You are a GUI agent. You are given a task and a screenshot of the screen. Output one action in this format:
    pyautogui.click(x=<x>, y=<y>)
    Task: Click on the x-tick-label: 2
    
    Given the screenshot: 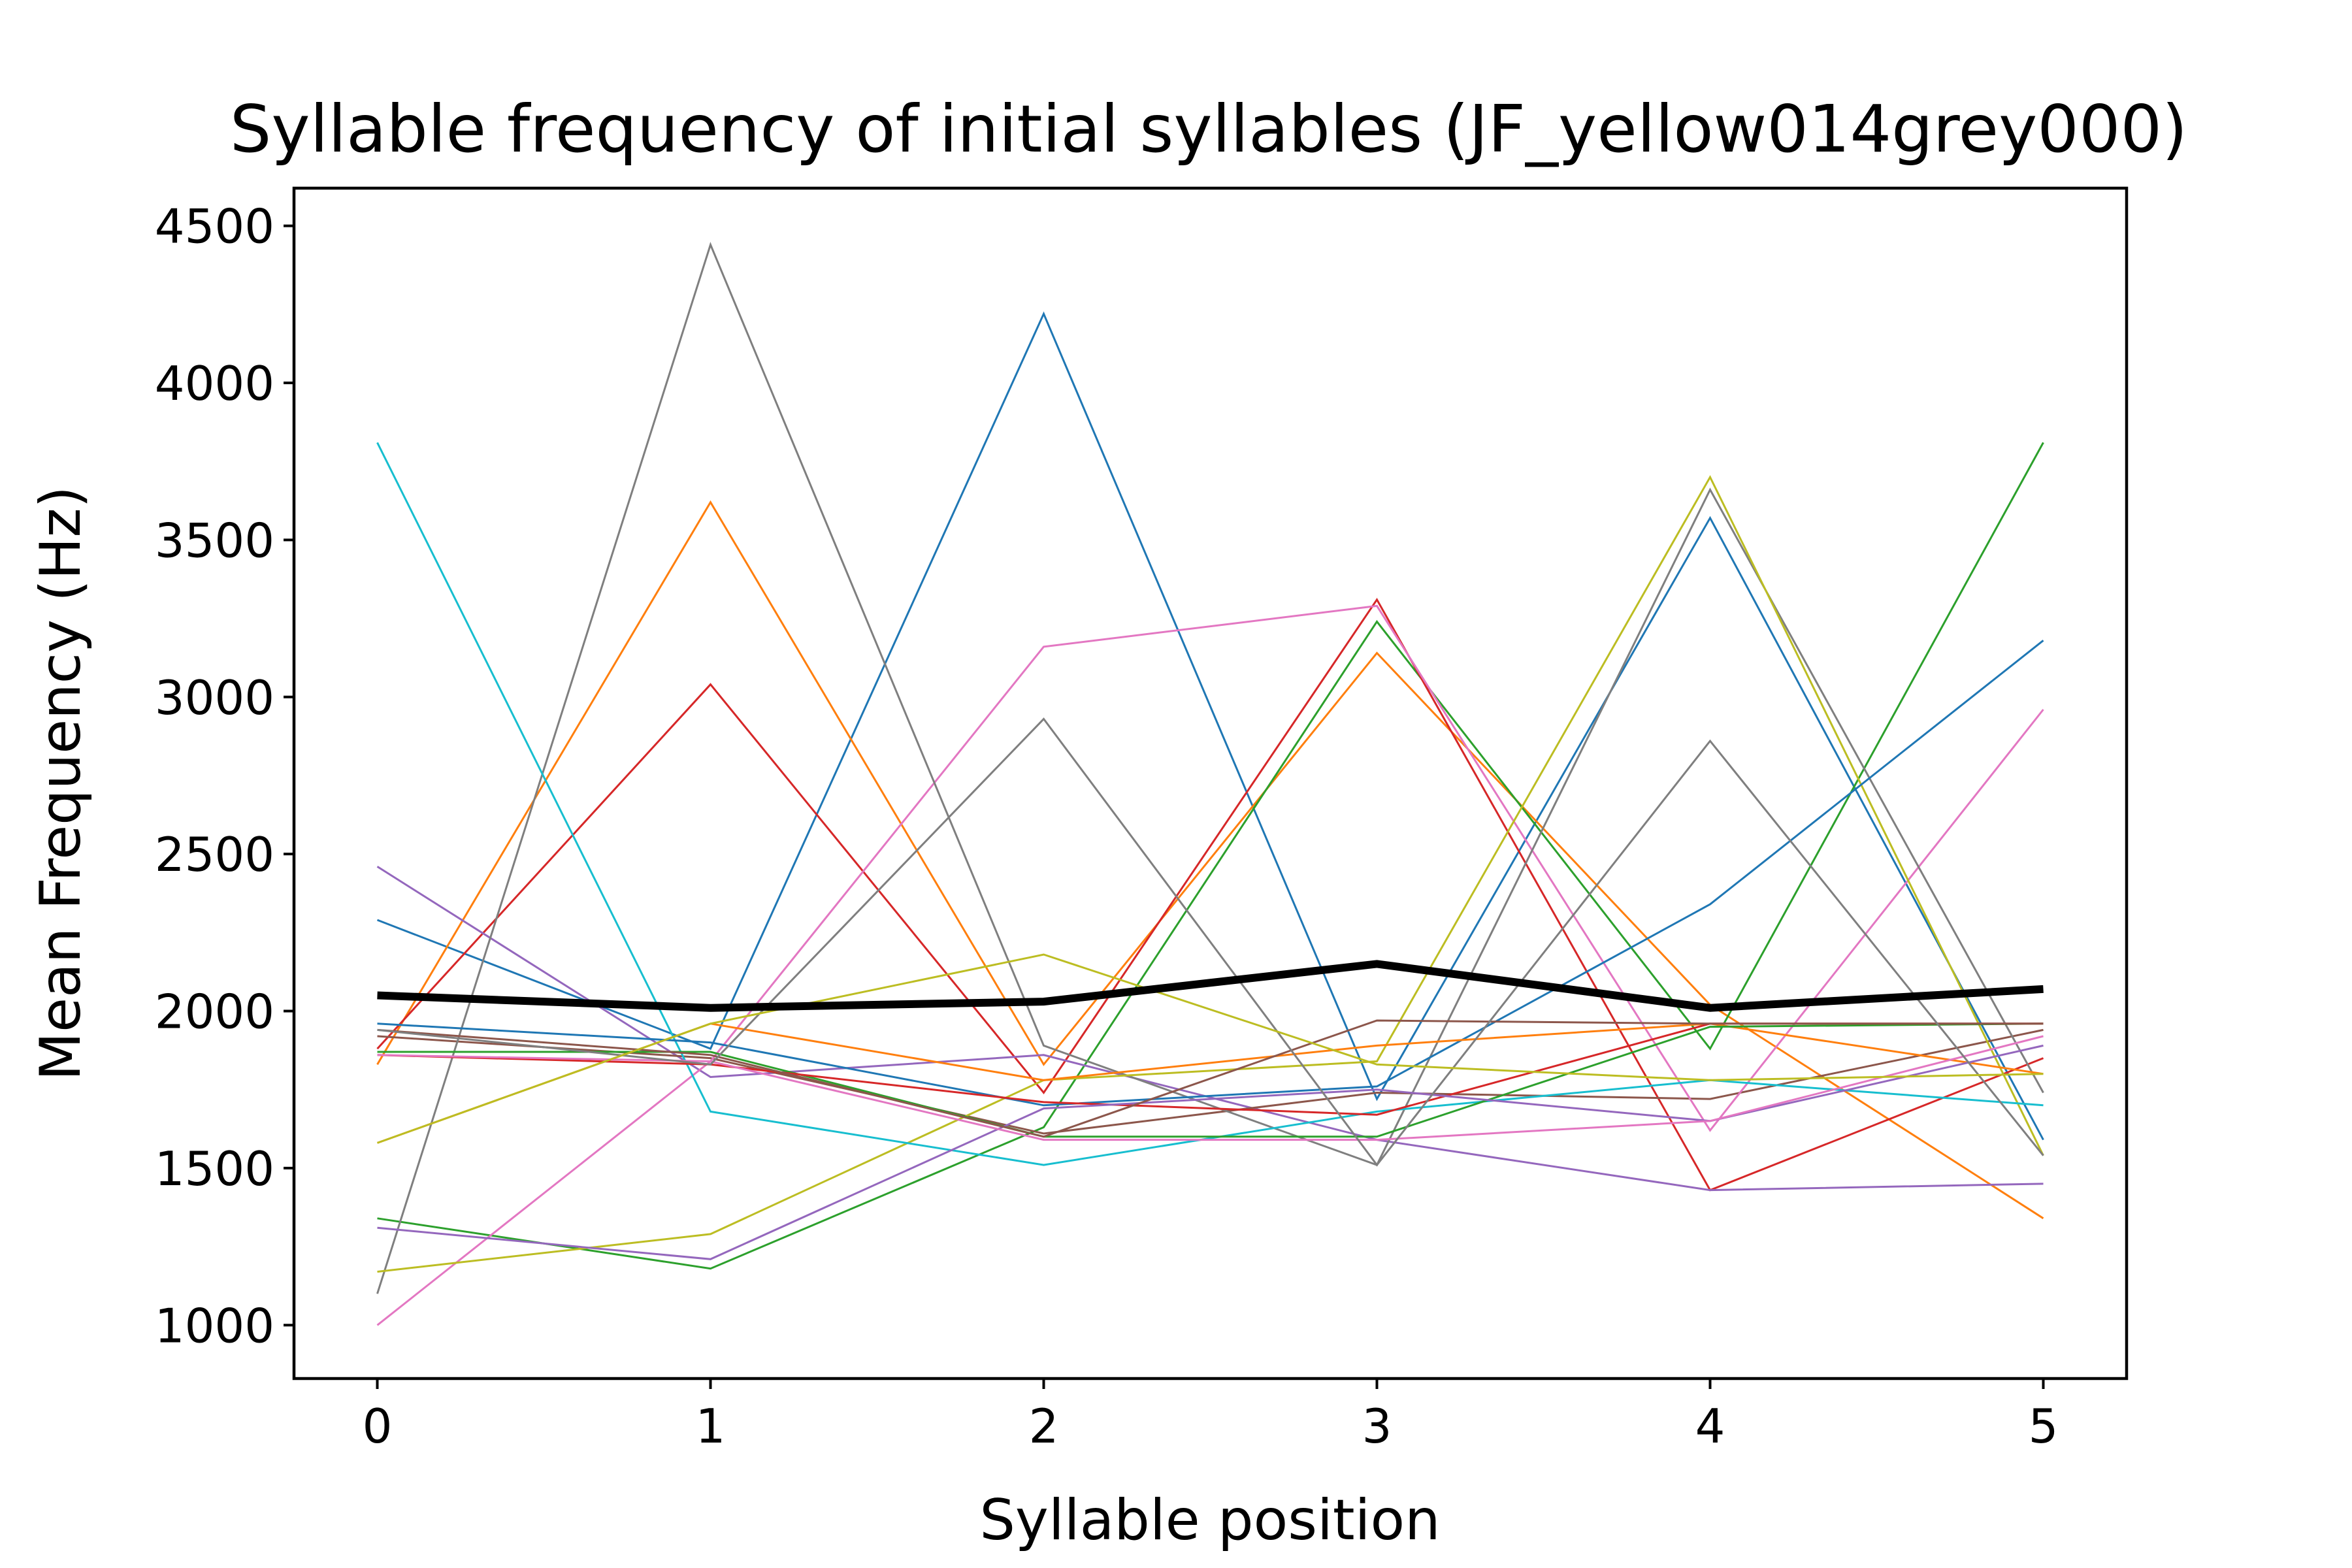 What is the action you would take?
    pyautogui.click(x=1044, y=1426)
    